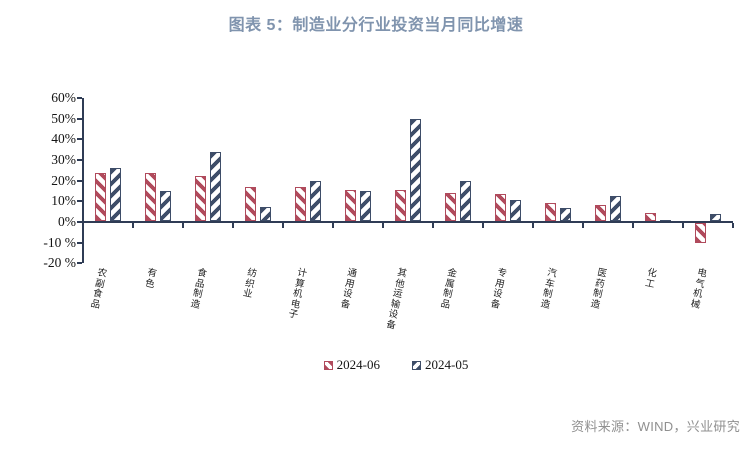  I want to click on y-tick-label: -10 %, so click(59, 242).